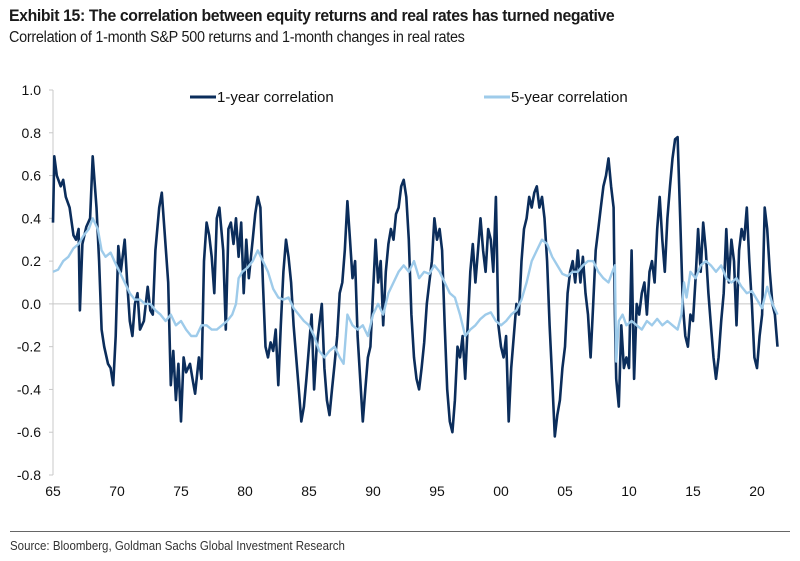 The height and width of the screenshot is (561, 800). What do you see at coordinates (437, 491) in the screenshot?
I see `x-tick-label: 95` at bounding box center [437, 491].